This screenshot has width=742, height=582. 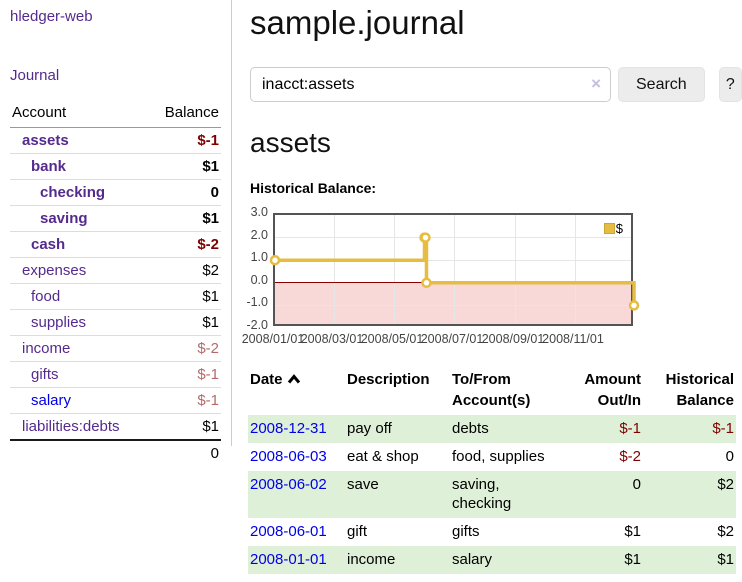 What do you see at coordinates (288, 456) in the screenshot?
I see `transaction-date-link: 2008-06-03` at bounding box center [288, 456].